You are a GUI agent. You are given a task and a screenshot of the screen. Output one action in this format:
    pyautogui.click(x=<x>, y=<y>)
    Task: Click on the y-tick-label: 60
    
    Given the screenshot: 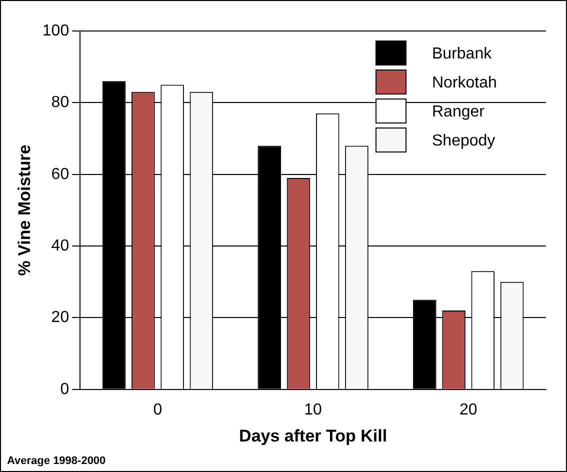 What is the action you would take?
    pyautogui.click(x=60, y=174)
    